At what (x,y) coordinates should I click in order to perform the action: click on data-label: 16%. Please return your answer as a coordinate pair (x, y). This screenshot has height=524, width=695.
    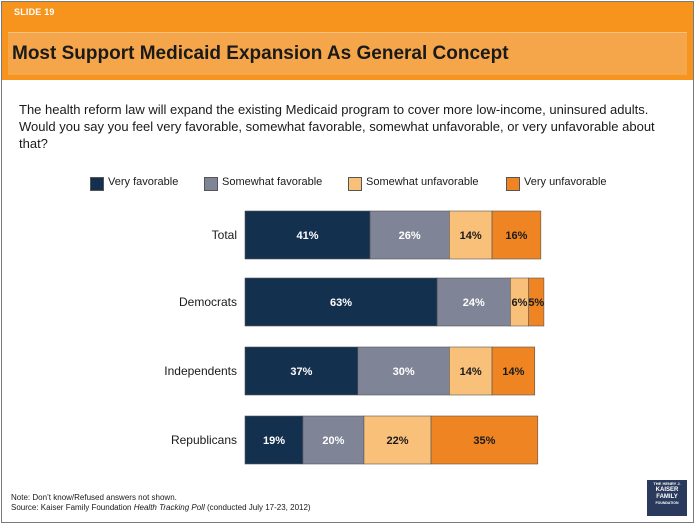
    Looking at the image, I should click on (516, 236).